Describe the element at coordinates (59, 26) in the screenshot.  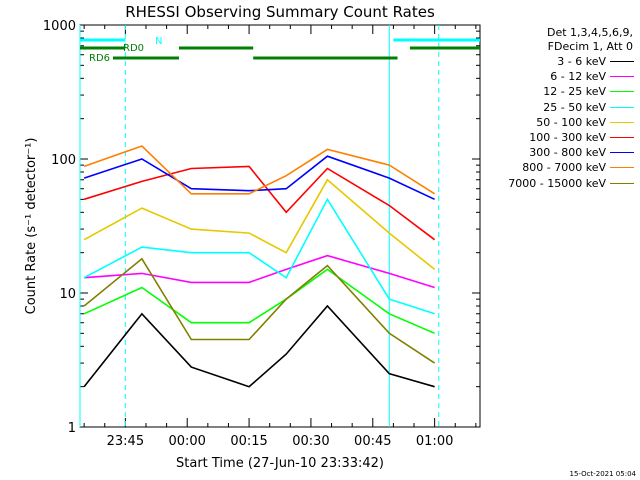
I see `y-tick-label: 1000` at that location.